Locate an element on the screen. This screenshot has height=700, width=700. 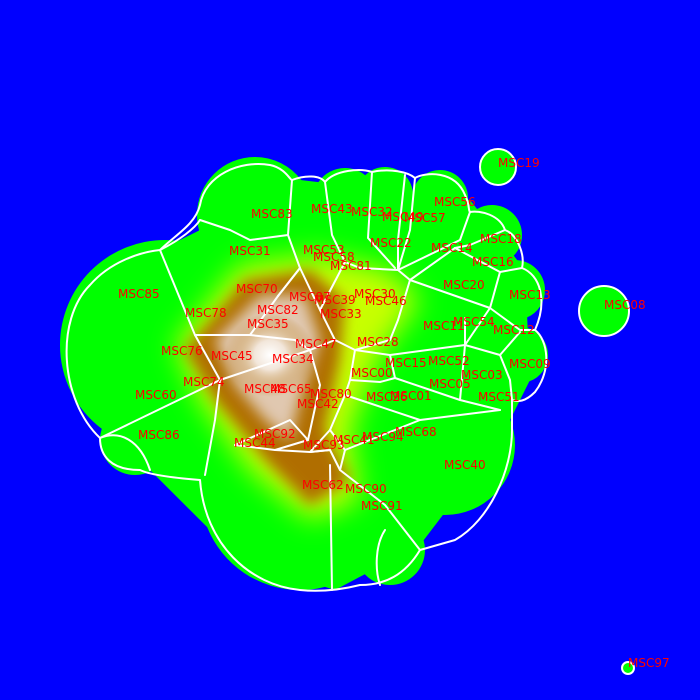
region-label-msc33: MSC33 is located at coordinates (341, 314).